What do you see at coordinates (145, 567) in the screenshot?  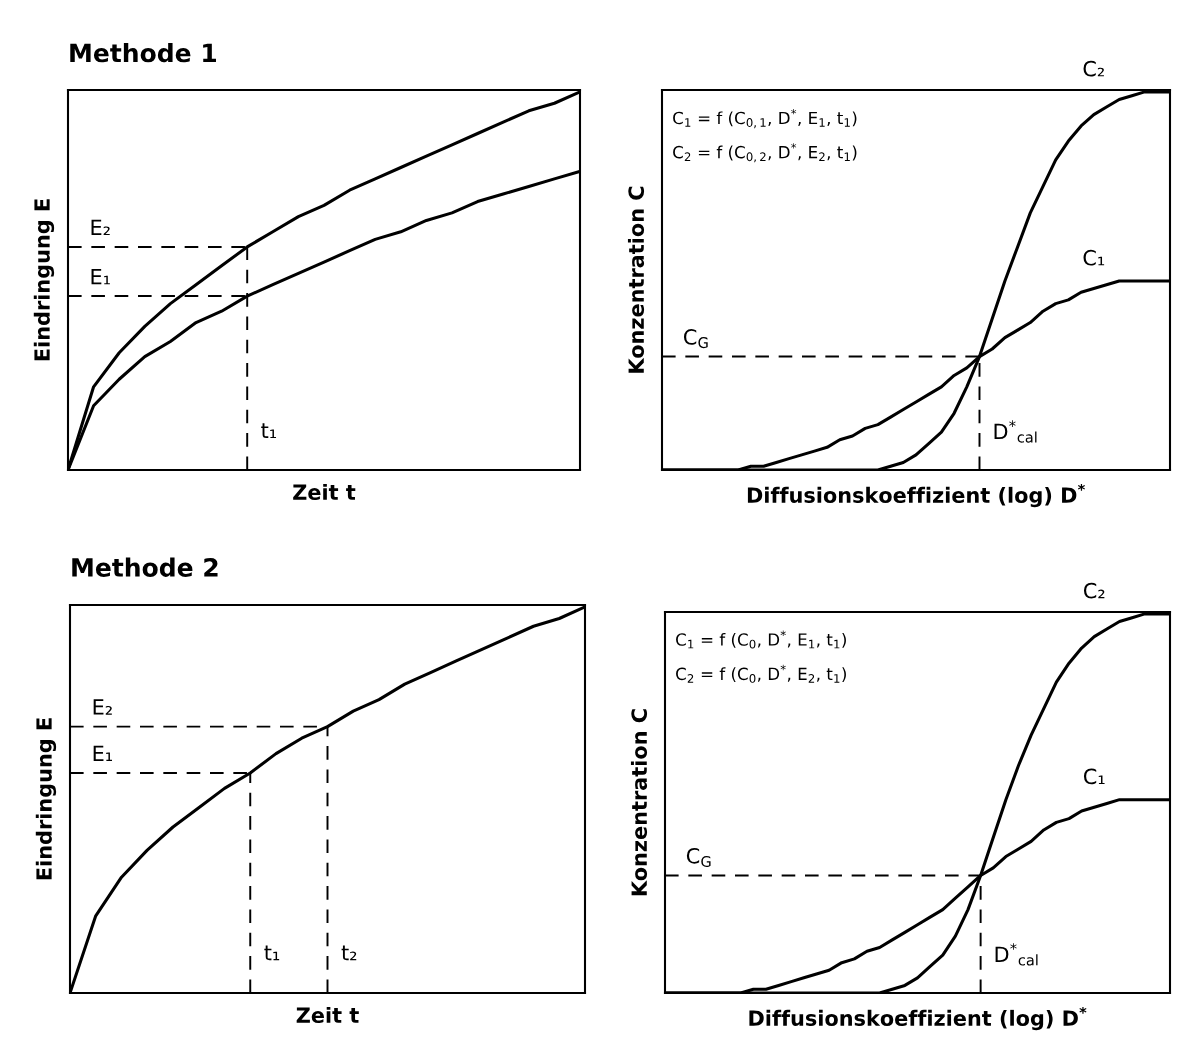 I see `chart-title: Methode 2` at bounding box center [145, 567].